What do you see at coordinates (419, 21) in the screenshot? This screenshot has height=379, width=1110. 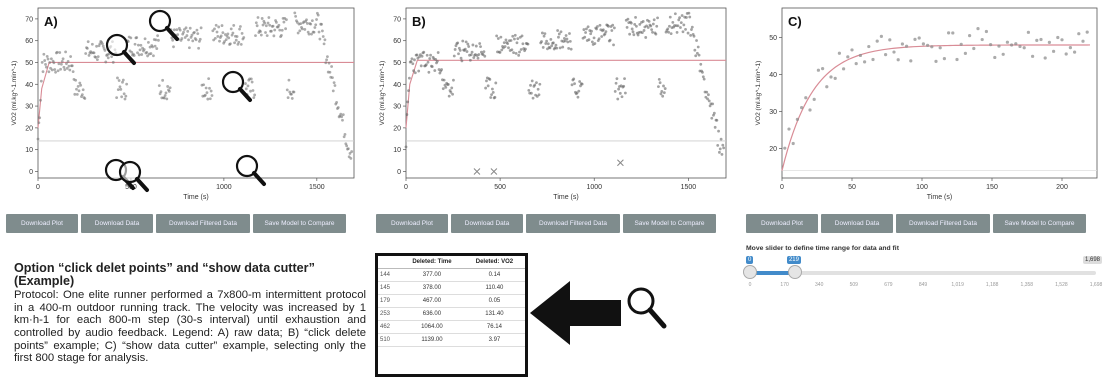 I see `panel-label: B)` at bounding box center [419, 21].